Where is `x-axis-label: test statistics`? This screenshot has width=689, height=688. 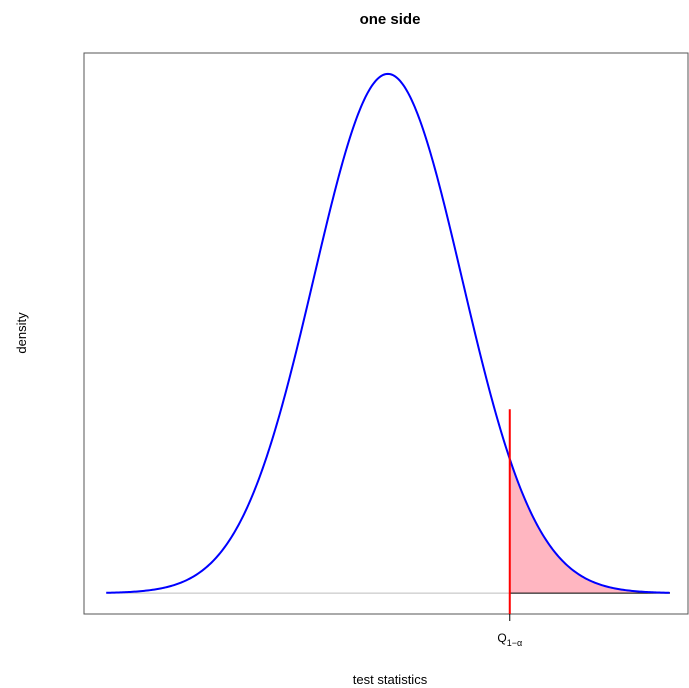 x-axis-label: test statistics is located at coordinates (390, 679).